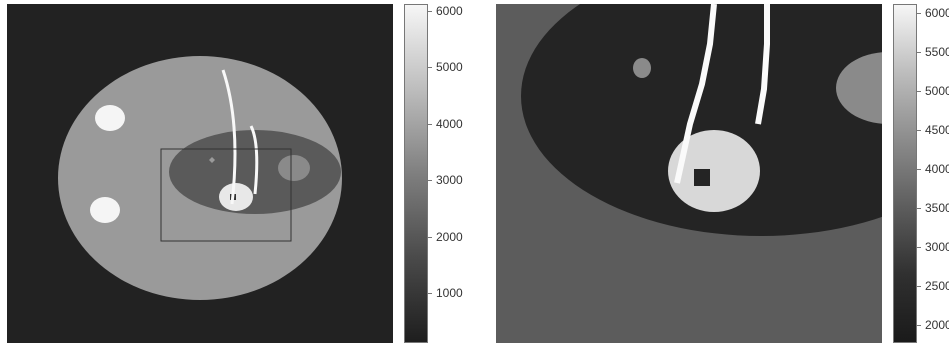  What do you see at coordinates (859, 88) in the screenshot?
I see `zoom-lesion` at bounding box center [859, 88].